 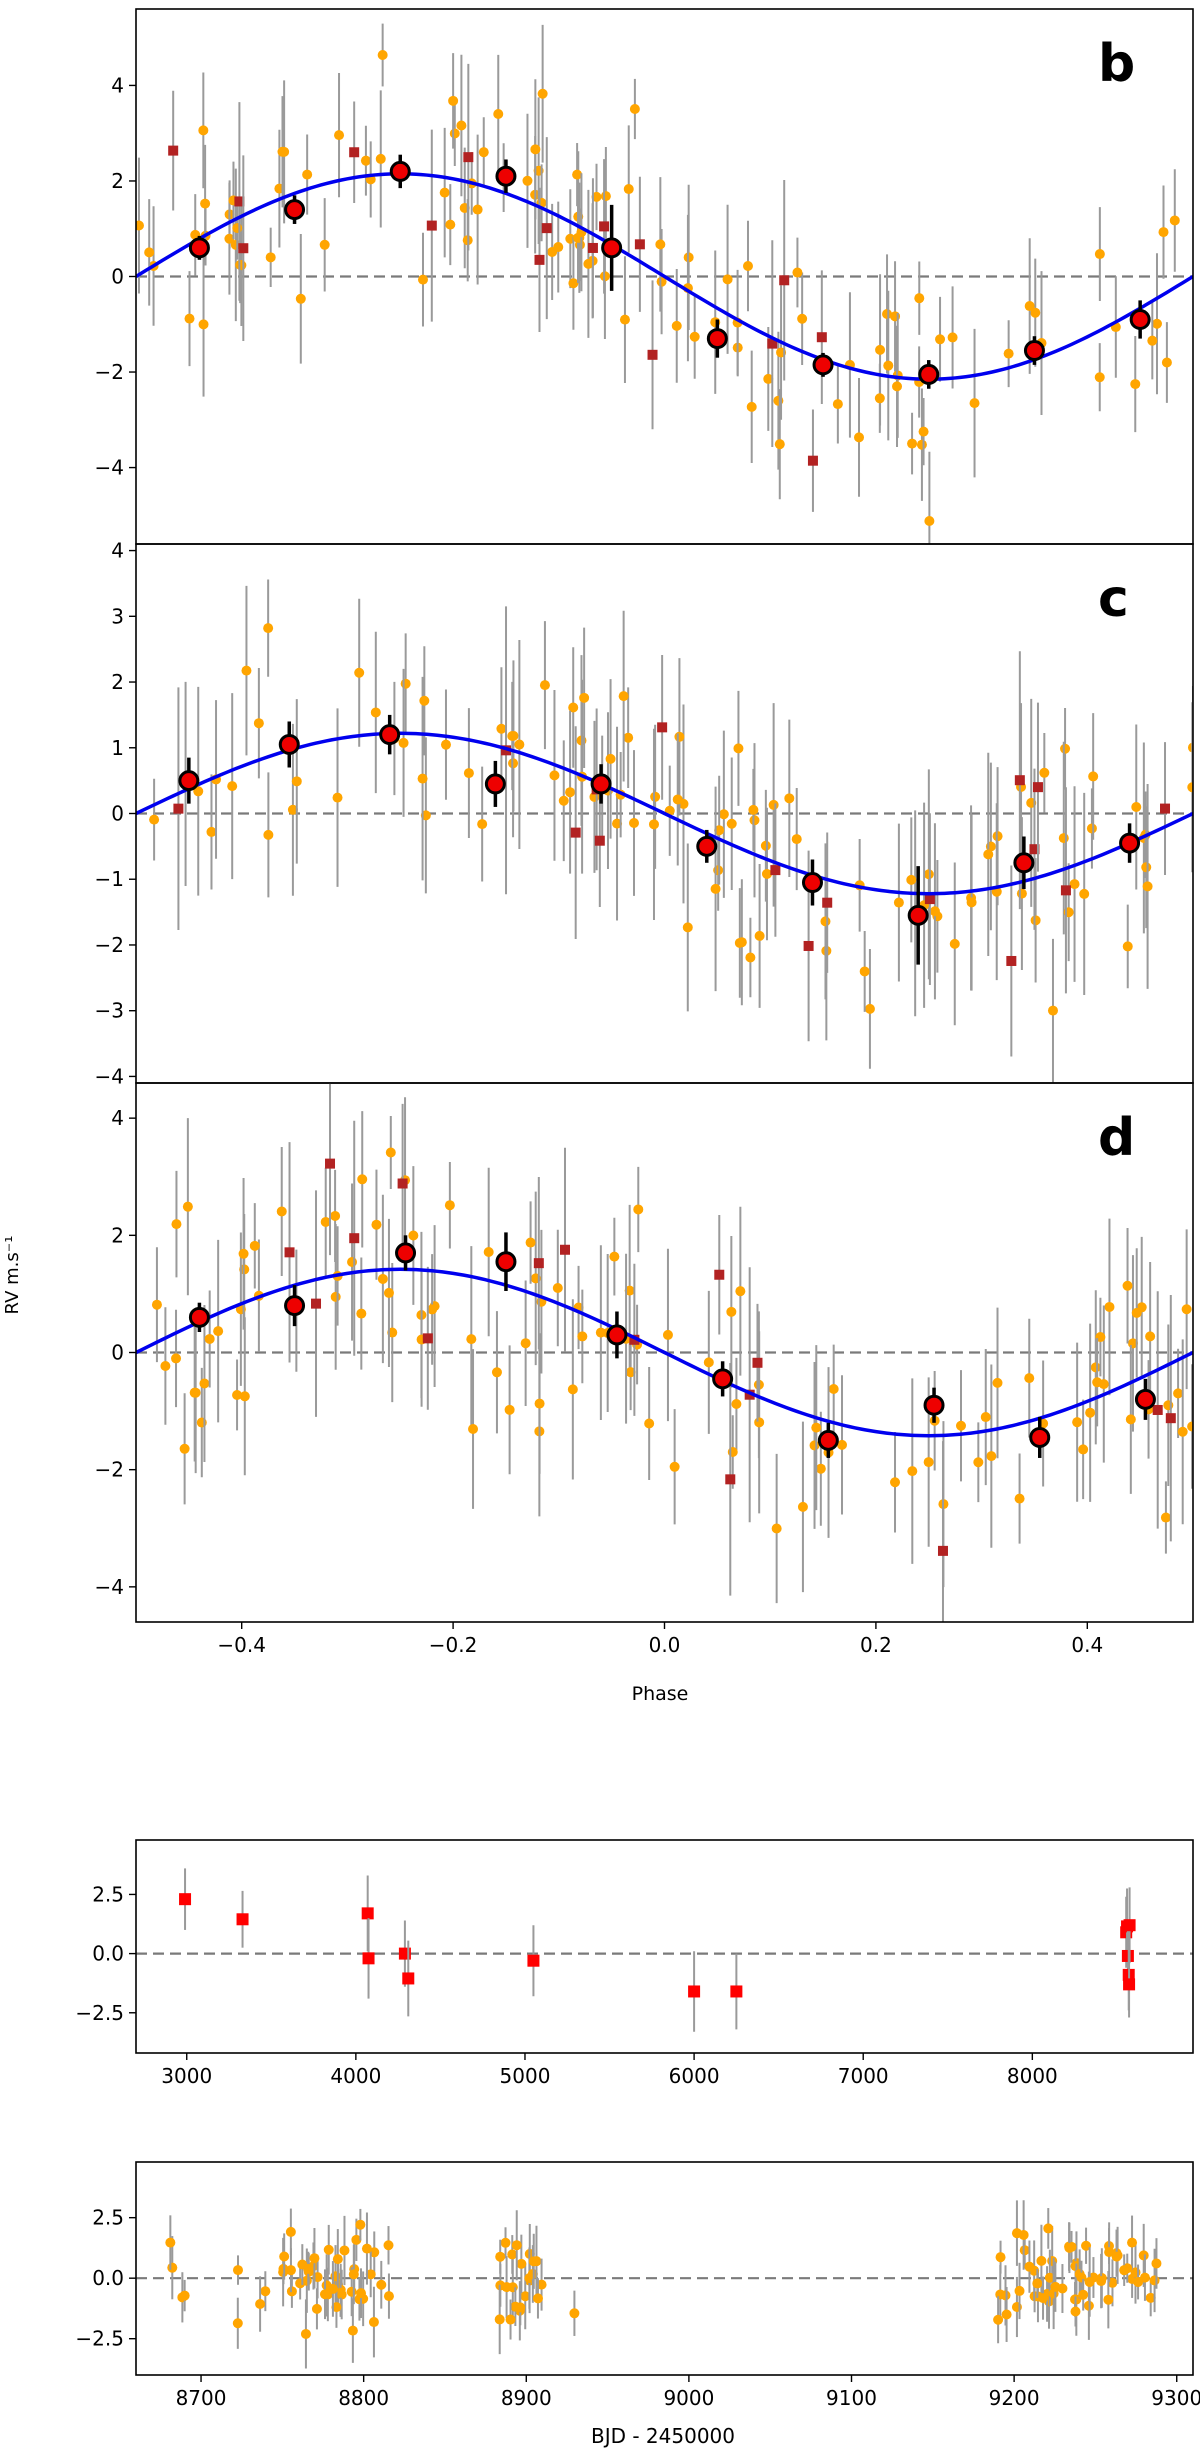 What do you see at coordinates (851, 2398) in the screenshot?
I see `x-tick-label: 9100` at bounding box center [851, 2398].